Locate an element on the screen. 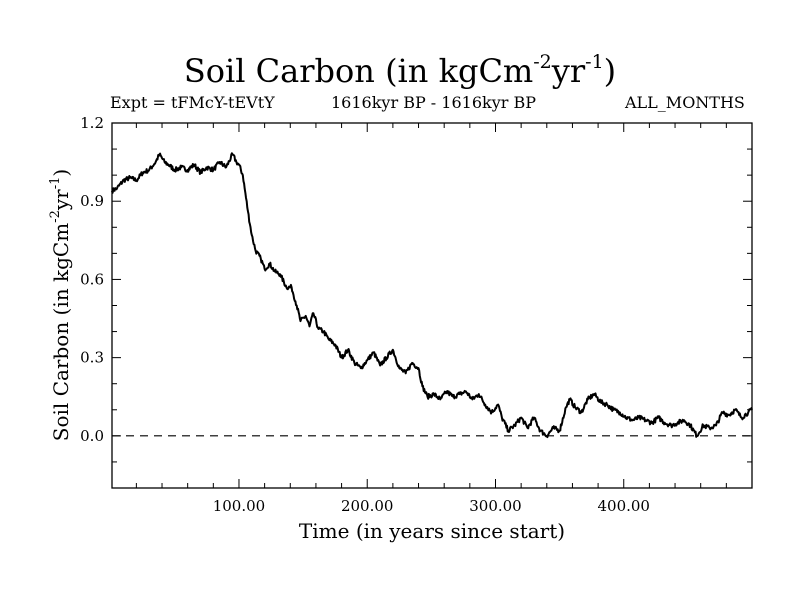  x-tick-label: 300.00 is located at coordinates (495, 506).